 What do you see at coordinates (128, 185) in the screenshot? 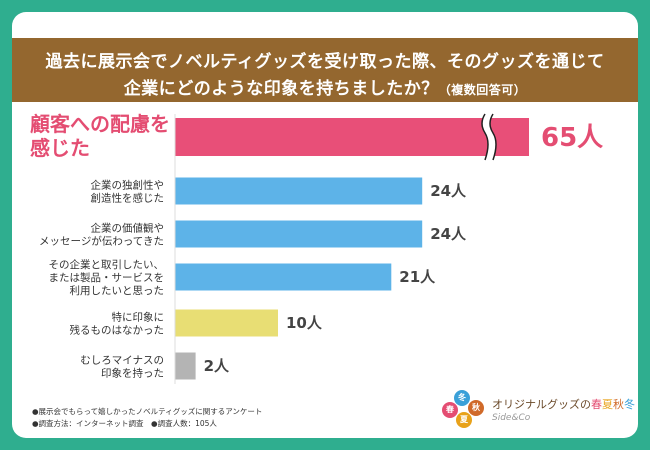
I see `category-label-line: 企業の独創性や` at bounding box center [128, 185].